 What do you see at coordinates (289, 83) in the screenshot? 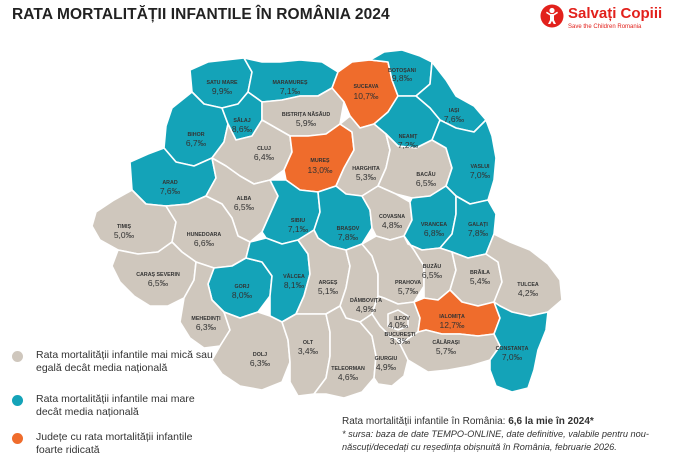
I see `county-name: MARAMUREȘ` at bounding box center [289, 83].